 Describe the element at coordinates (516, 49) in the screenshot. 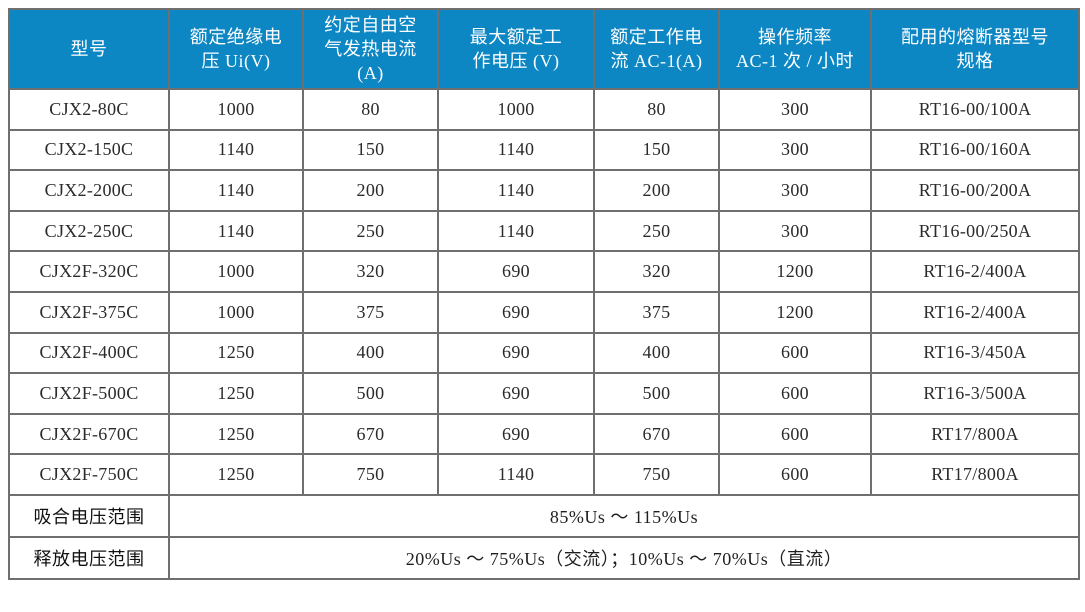

I see `header-cell-max-working-voltage: 最大额定工 作电压 (V)` at that location.